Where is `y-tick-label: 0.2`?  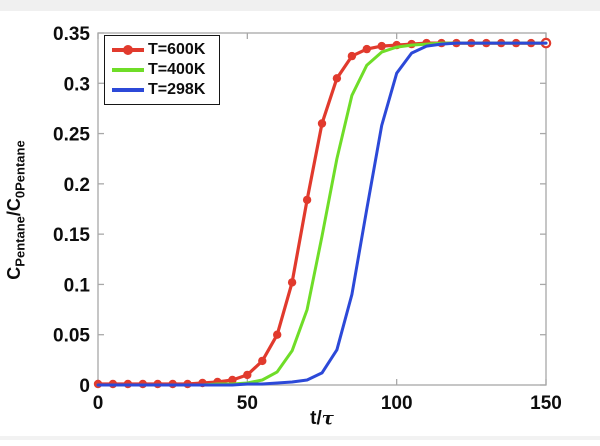 y-tick-label: 0.2 is located at coordinates (77, 185).